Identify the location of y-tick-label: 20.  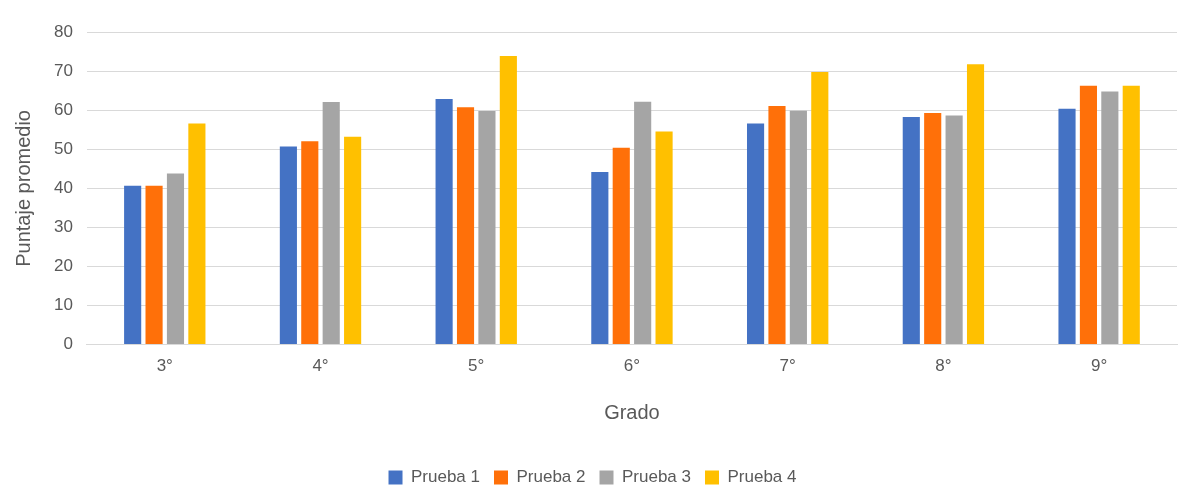
(63, 266).